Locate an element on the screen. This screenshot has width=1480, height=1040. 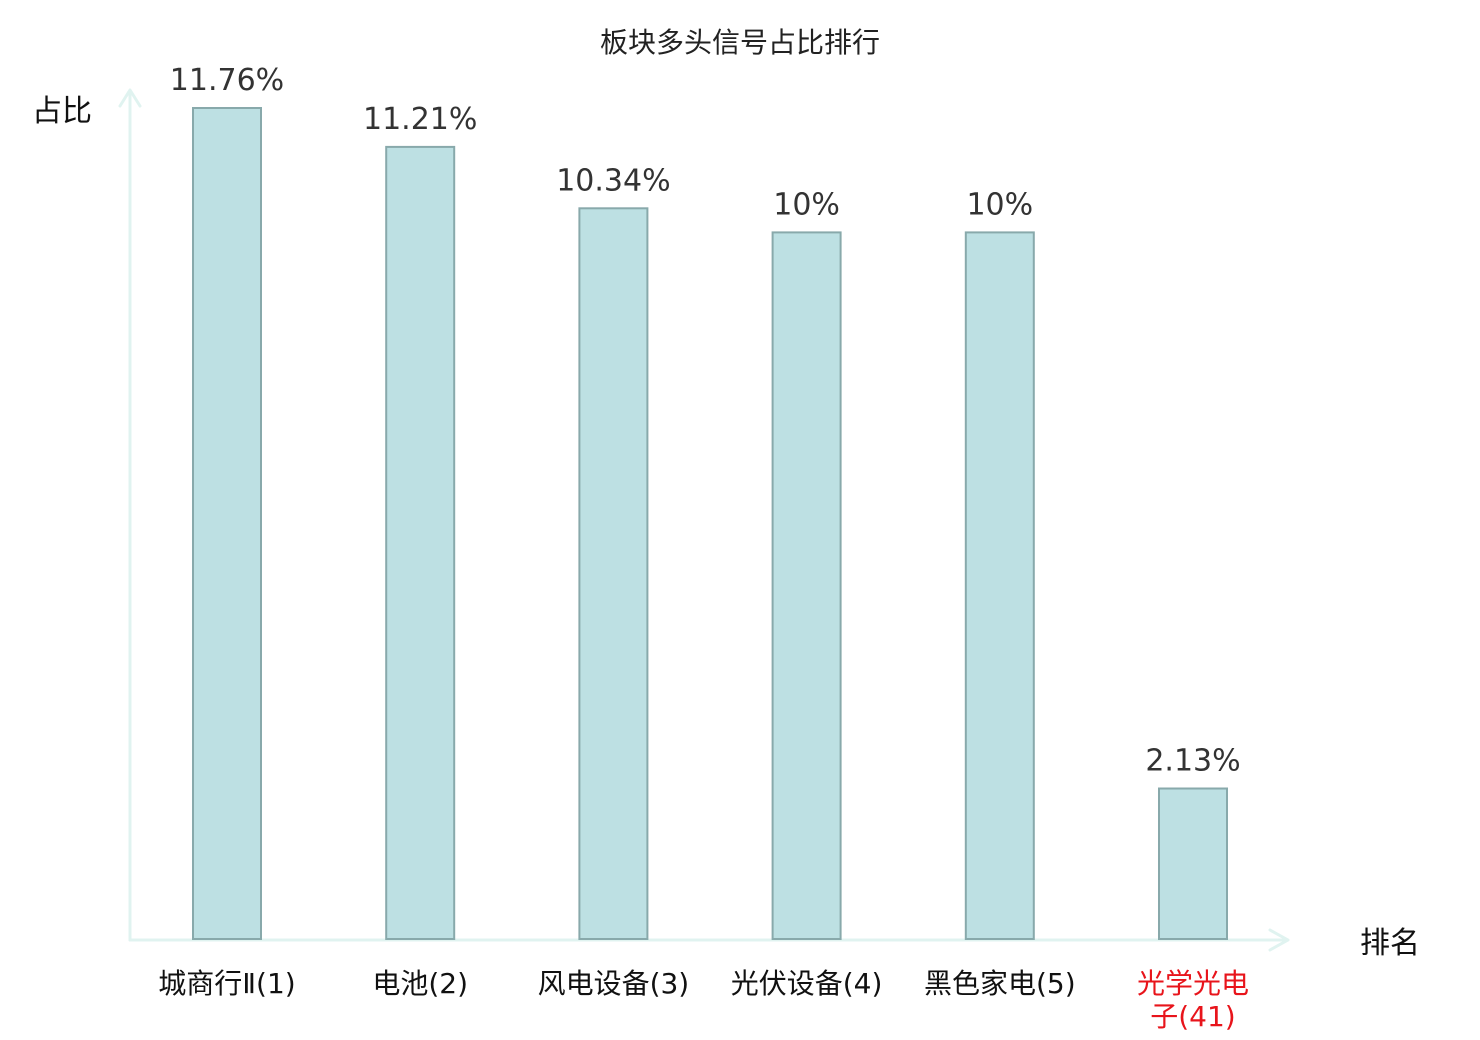
category-label-line: 城商行Ⅱ(1) is located at coordinates (226, 983).